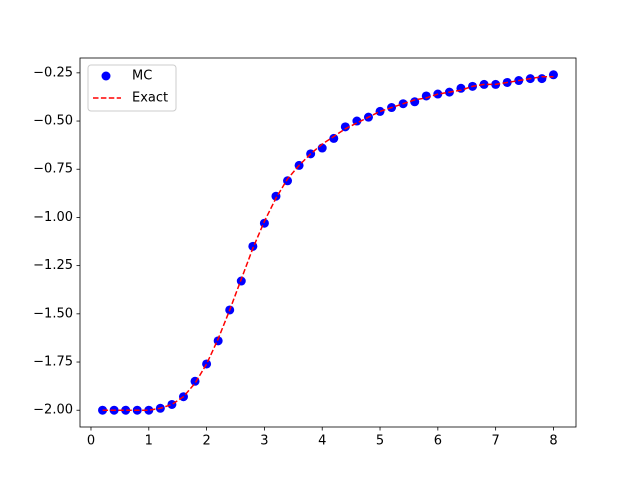 This screenshot has width=640, height=484. Describe the element at coordinates (53, 72) in the screenshot. I see `y-tick-label: −0.25` at that location.